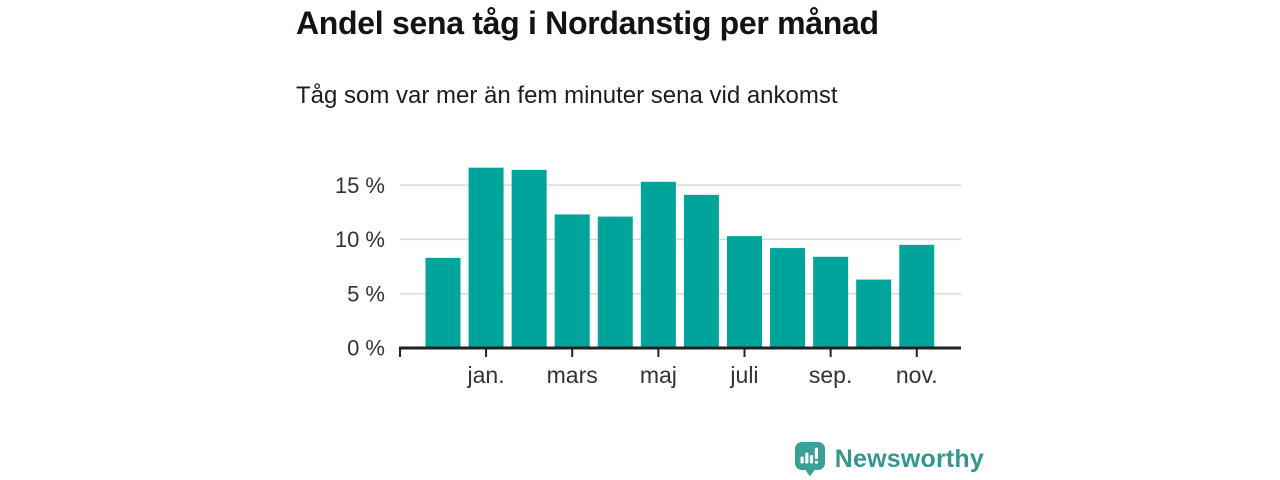 This screenshot has width=1280, height=480. I want to click on x-tick-label: mars, so click(572, 375).